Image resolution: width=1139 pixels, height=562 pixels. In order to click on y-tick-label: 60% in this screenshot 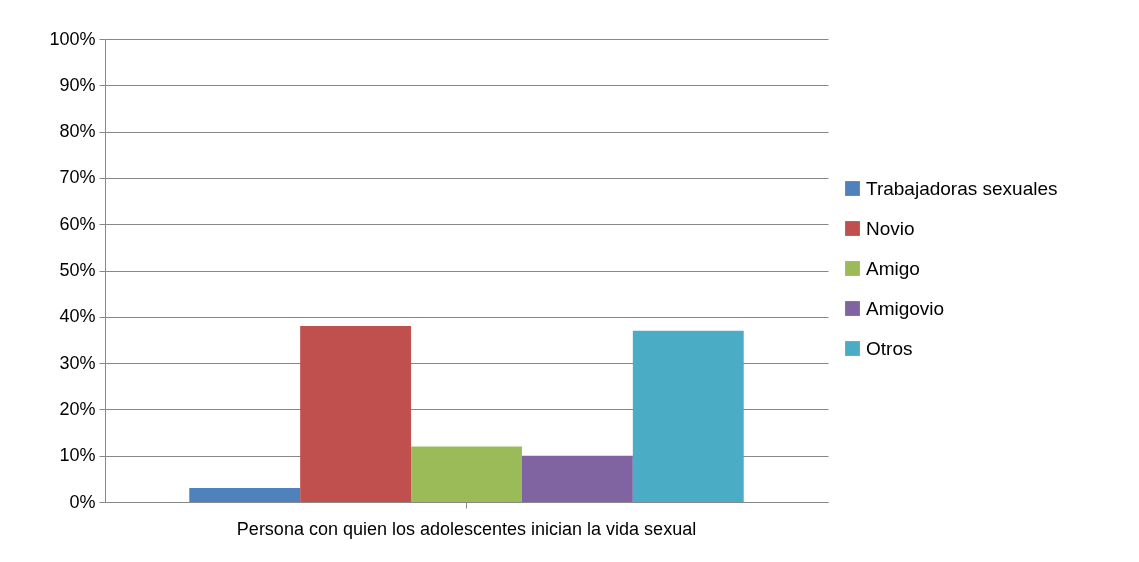, I will do `click(77, 223)`.